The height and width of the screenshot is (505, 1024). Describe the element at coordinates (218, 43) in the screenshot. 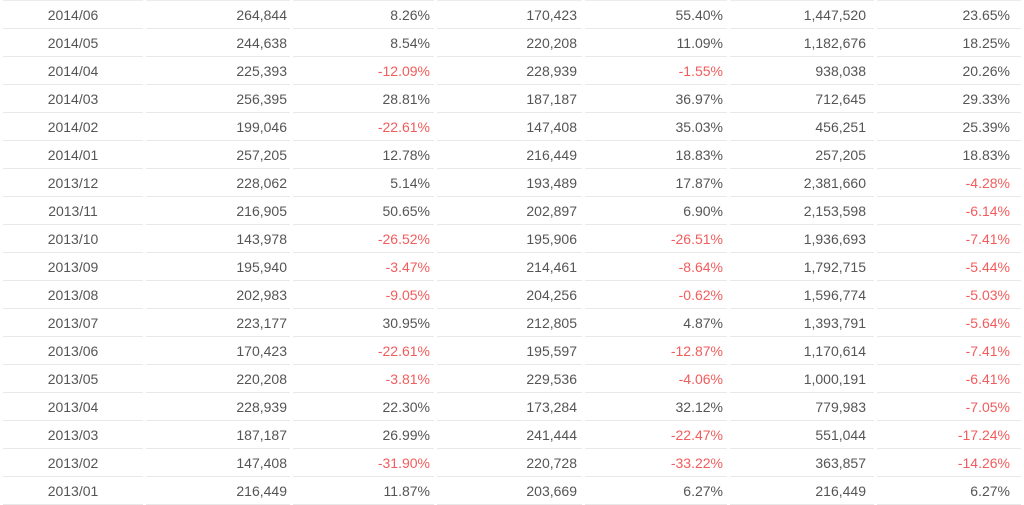

I see `value-cell: 244,638` at that location.